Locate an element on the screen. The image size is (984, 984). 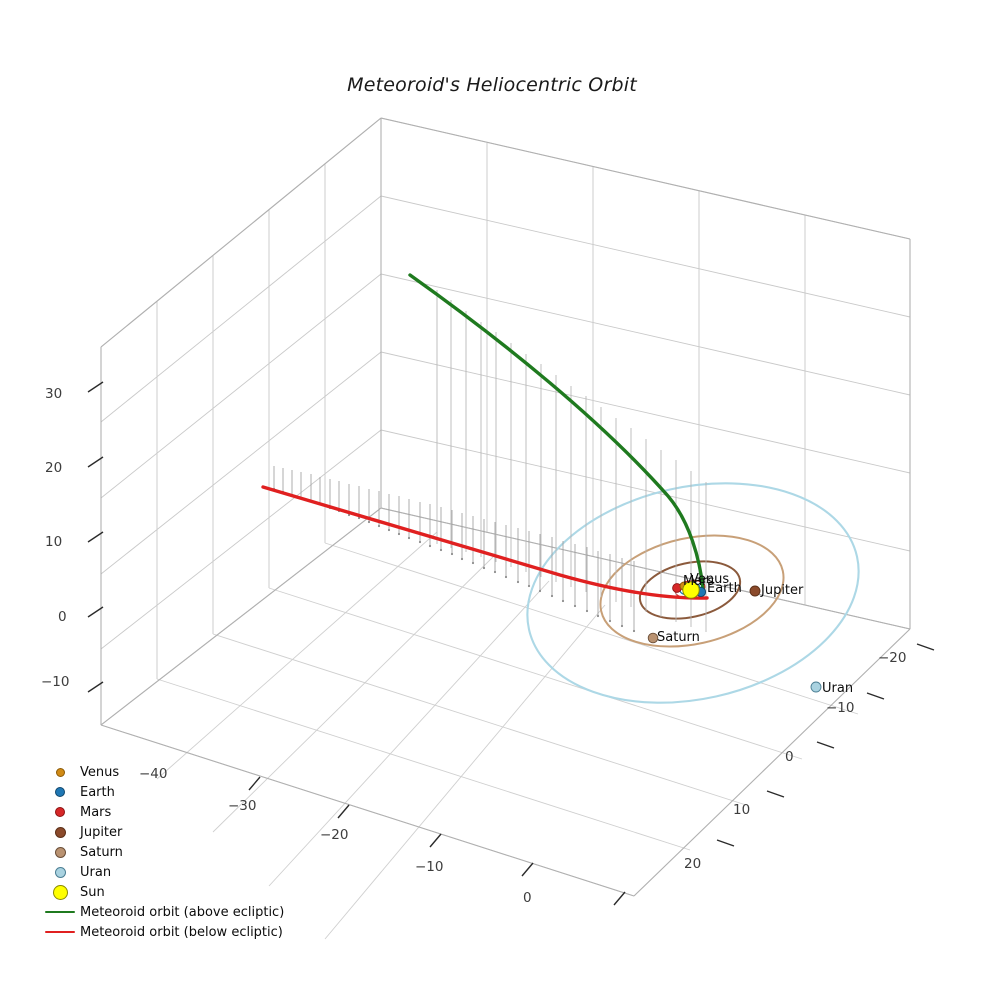
orbit-ellipse-jupiter is located at coordinates (690, 590).